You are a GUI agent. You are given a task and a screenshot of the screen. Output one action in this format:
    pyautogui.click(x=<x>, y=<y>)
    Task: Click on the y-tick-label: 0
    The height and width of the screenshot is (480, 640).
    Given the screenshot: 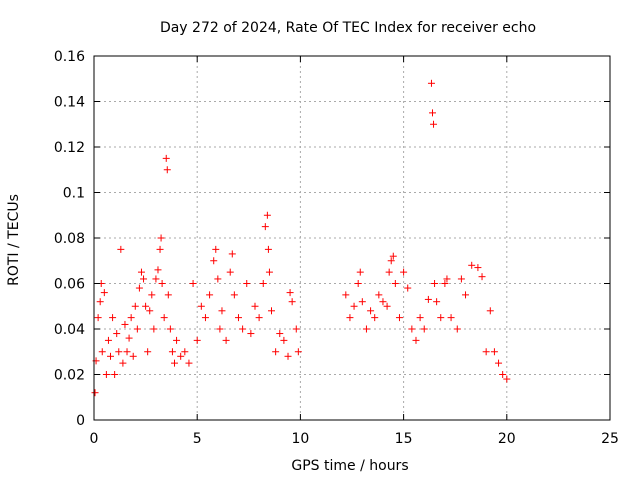 What is the action you would take?
    pyautogui.click(x=80, y=421)
    